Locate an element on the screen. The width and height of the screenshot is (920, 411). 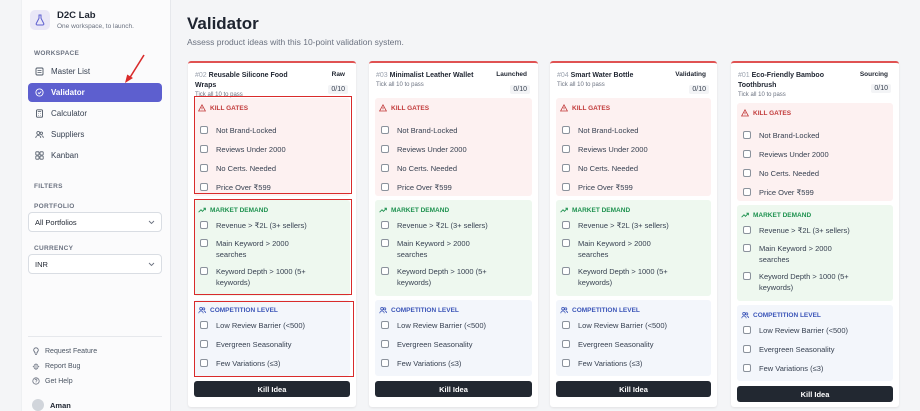
nav-kanban: Kanban is located at coordinates (95, 155).